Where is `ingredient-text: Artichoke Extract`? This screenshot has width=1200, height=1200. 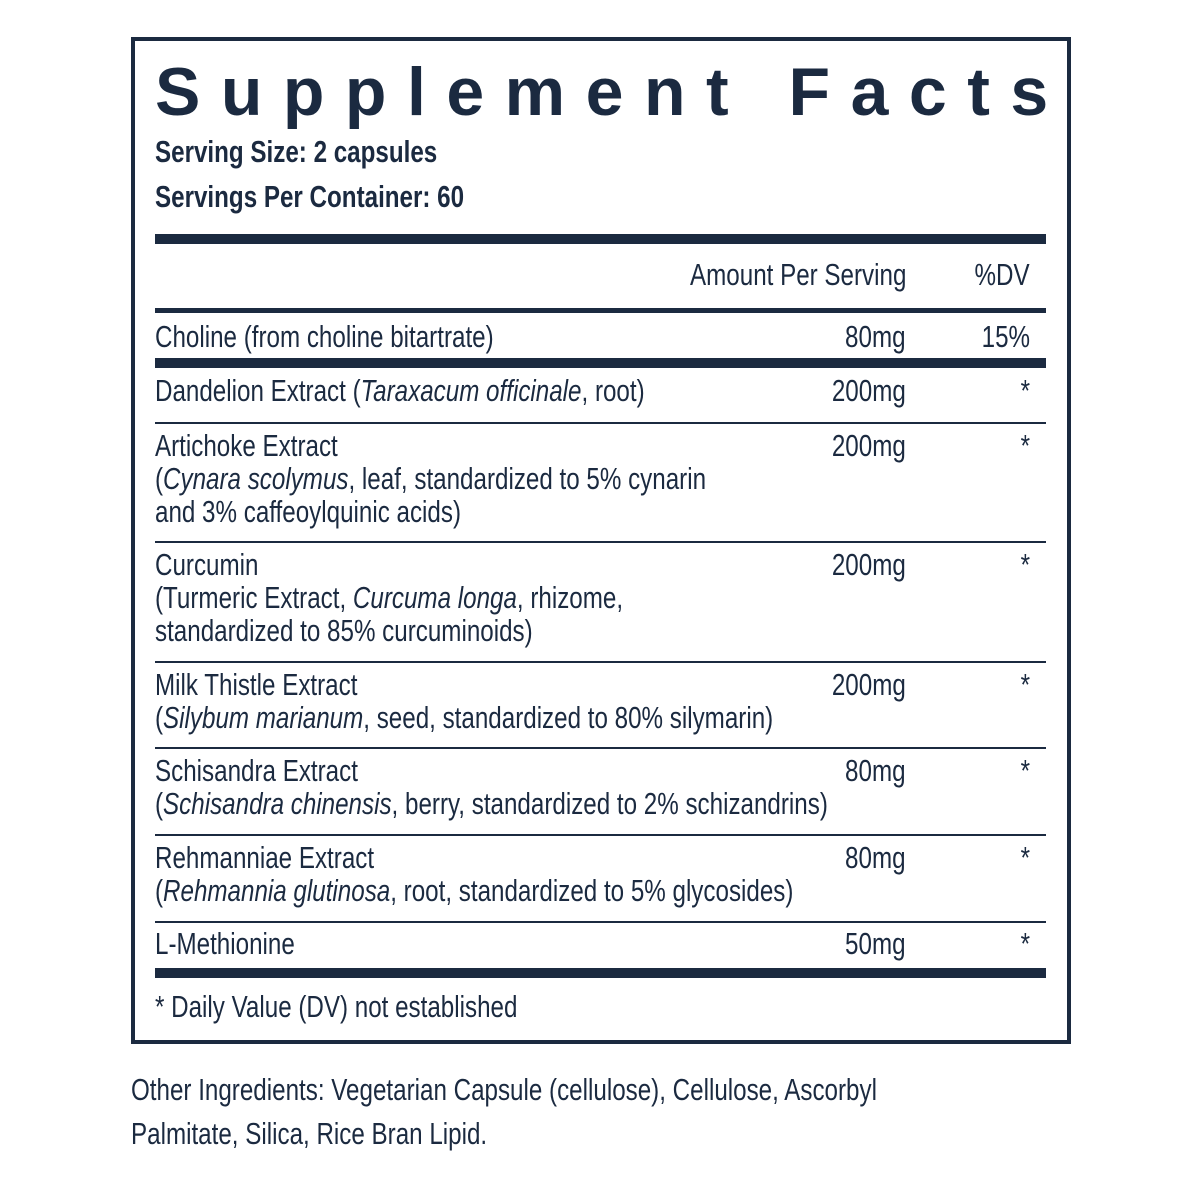 ingredient-text: Artichoke Extract is located at coordinates (246, 445).